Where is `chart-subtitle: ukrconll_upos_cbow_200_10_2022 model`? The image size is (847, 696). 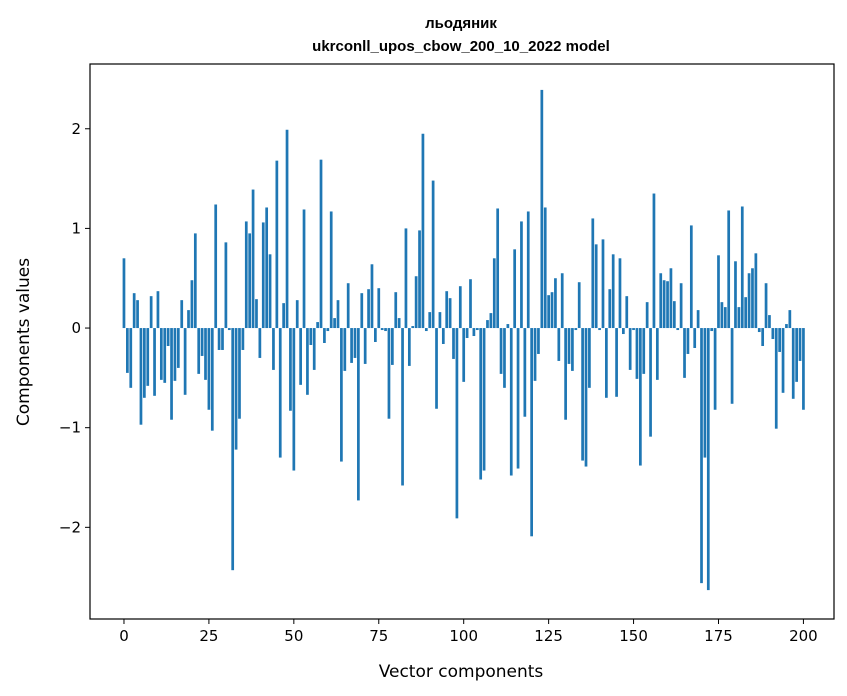 chart-subtitle: ukrconll_upos_cbow_200_10_2022 model is located at coordinates (461, 46).